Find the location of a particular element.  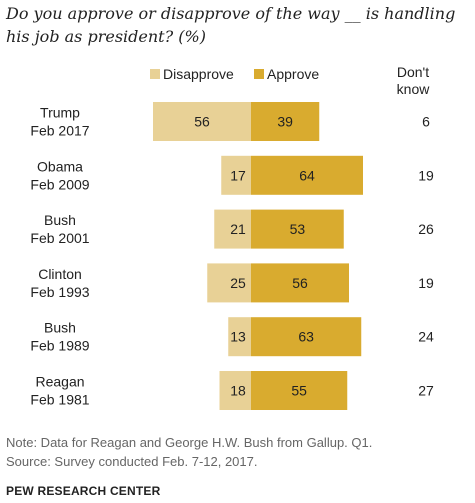

disapprove-swatch is located at coordinates (155, 74).